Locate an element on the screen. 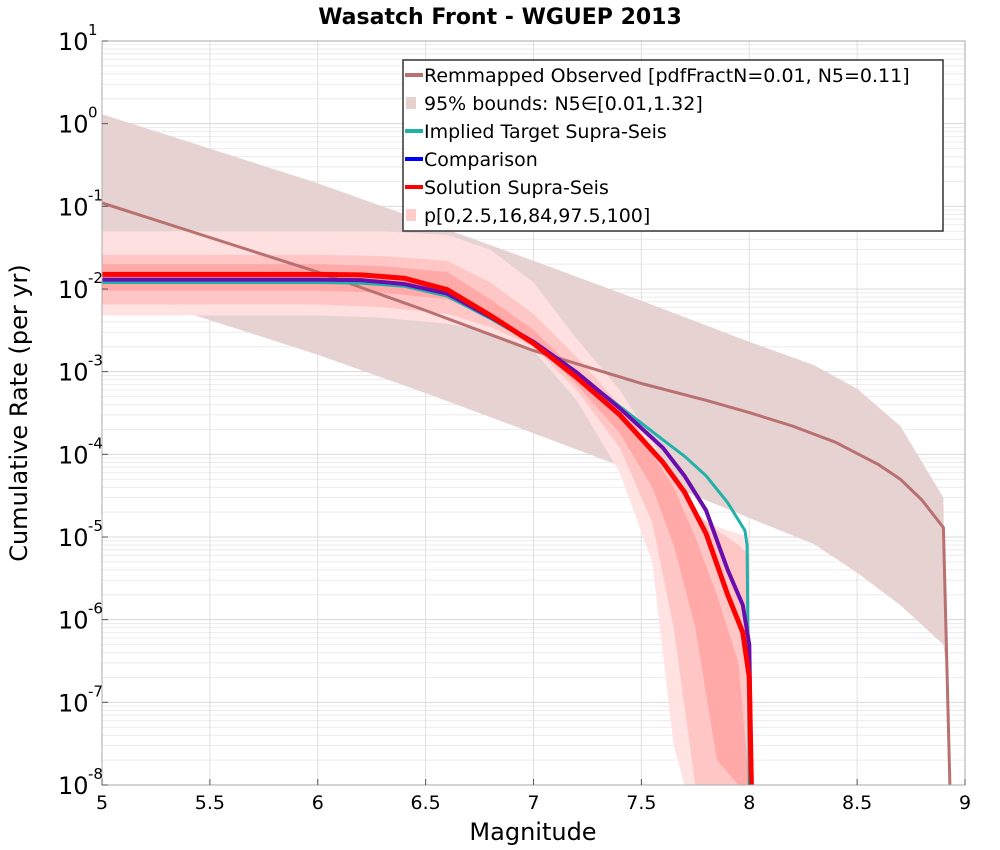 The width and height of the screenshot is (1000, 850). legend-label: Solution Supra-Seis is located at coordinates (516, 188).